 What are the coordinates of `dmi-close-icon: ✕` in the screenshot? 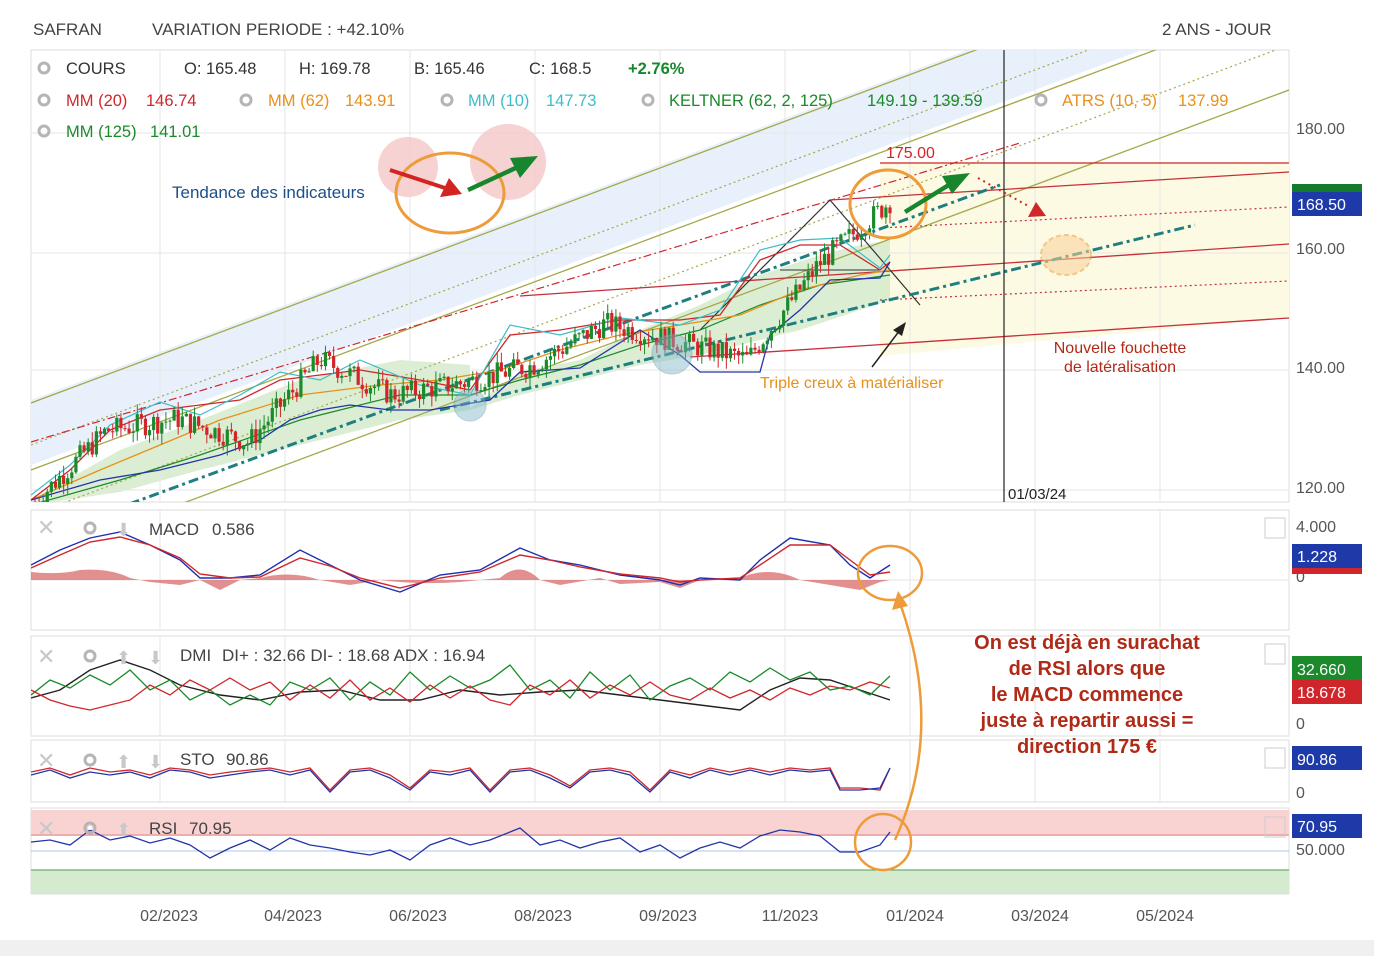 It's located at (46, 656).